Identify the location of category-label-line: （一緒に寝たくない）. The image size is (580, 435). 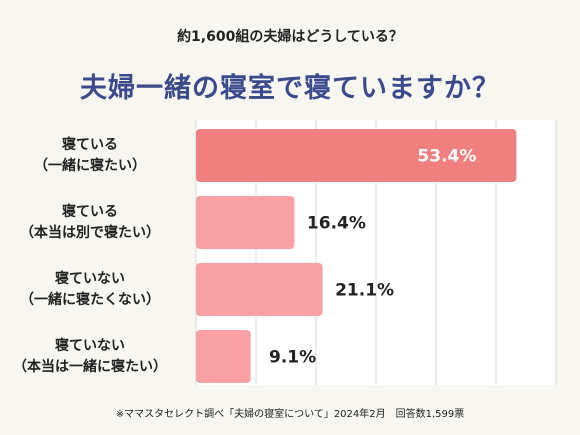
(90, 299).